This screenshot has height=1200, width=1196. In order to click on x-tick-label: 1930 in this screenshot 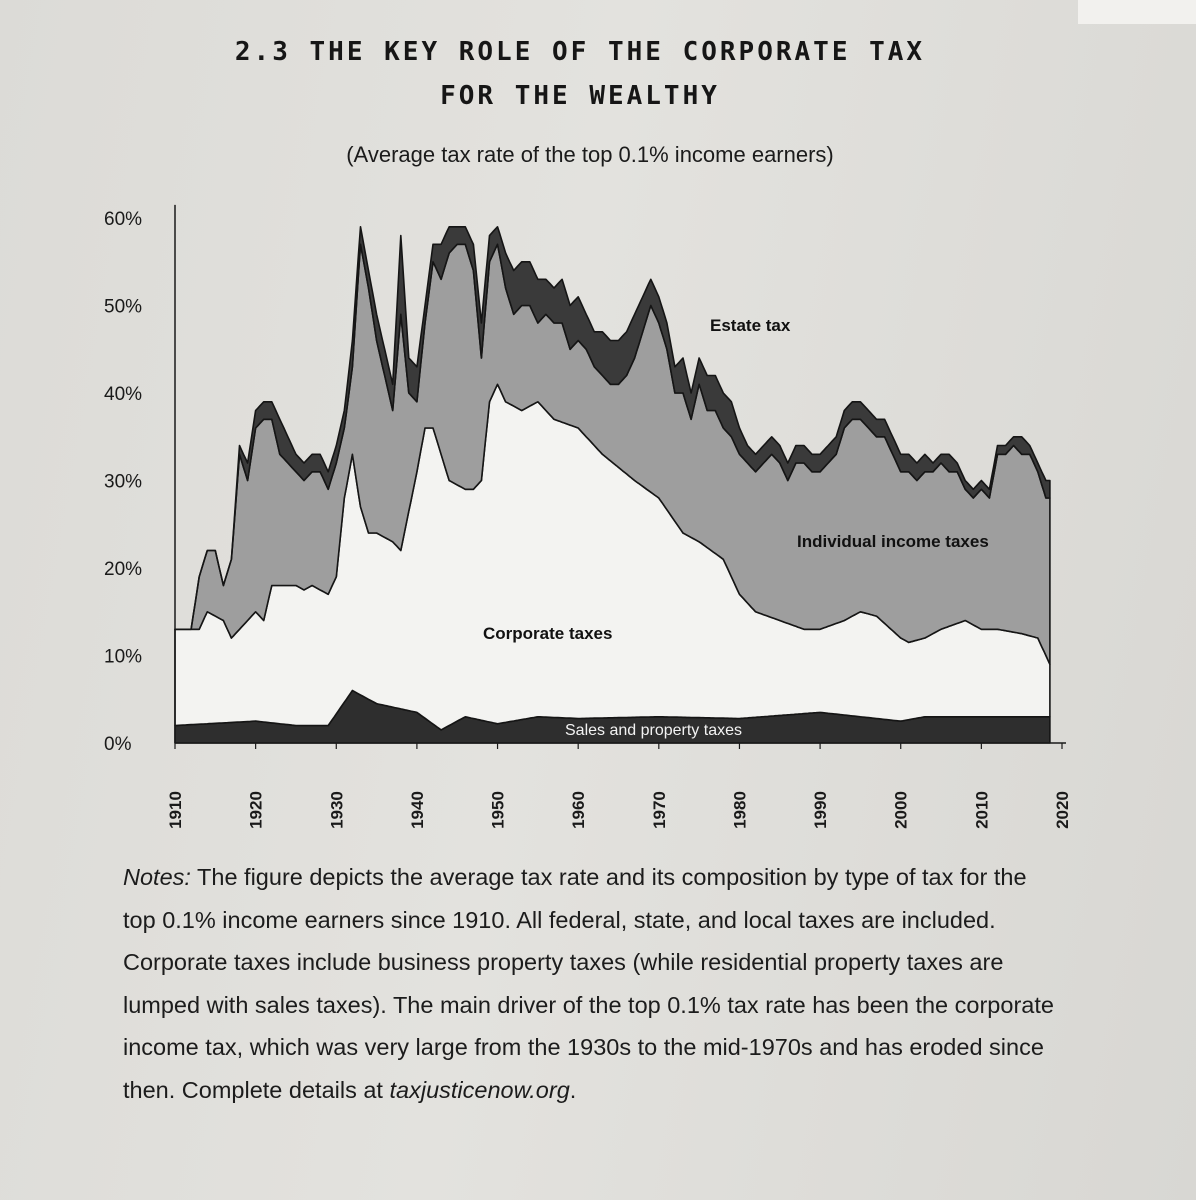, I will do `click(336, 810)`.